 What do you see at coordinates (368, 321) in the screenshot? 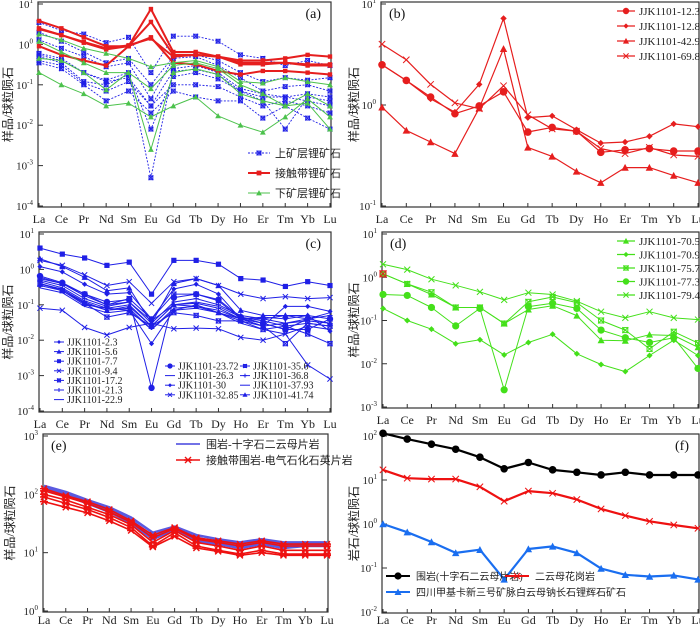
I see `y-tick-label: 10⁻¹` at bounding box center [368, 321].